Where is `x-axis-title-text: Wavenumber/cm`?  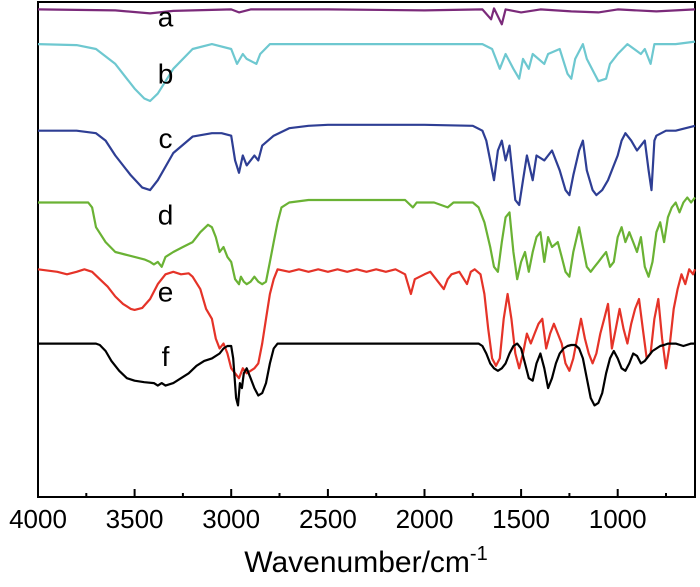 x-axis-title-text: Wavenumber/cm is located at coordinates (357, 562).